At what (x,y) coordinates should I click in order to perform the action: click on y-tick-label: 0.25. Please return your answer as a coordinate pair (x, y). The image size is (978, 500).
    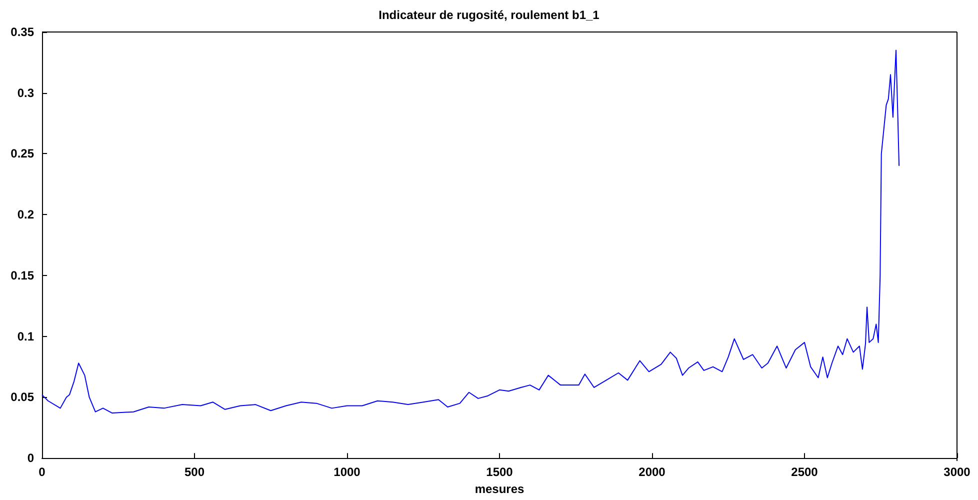
    Looking at the image, I should click on (22, 153).